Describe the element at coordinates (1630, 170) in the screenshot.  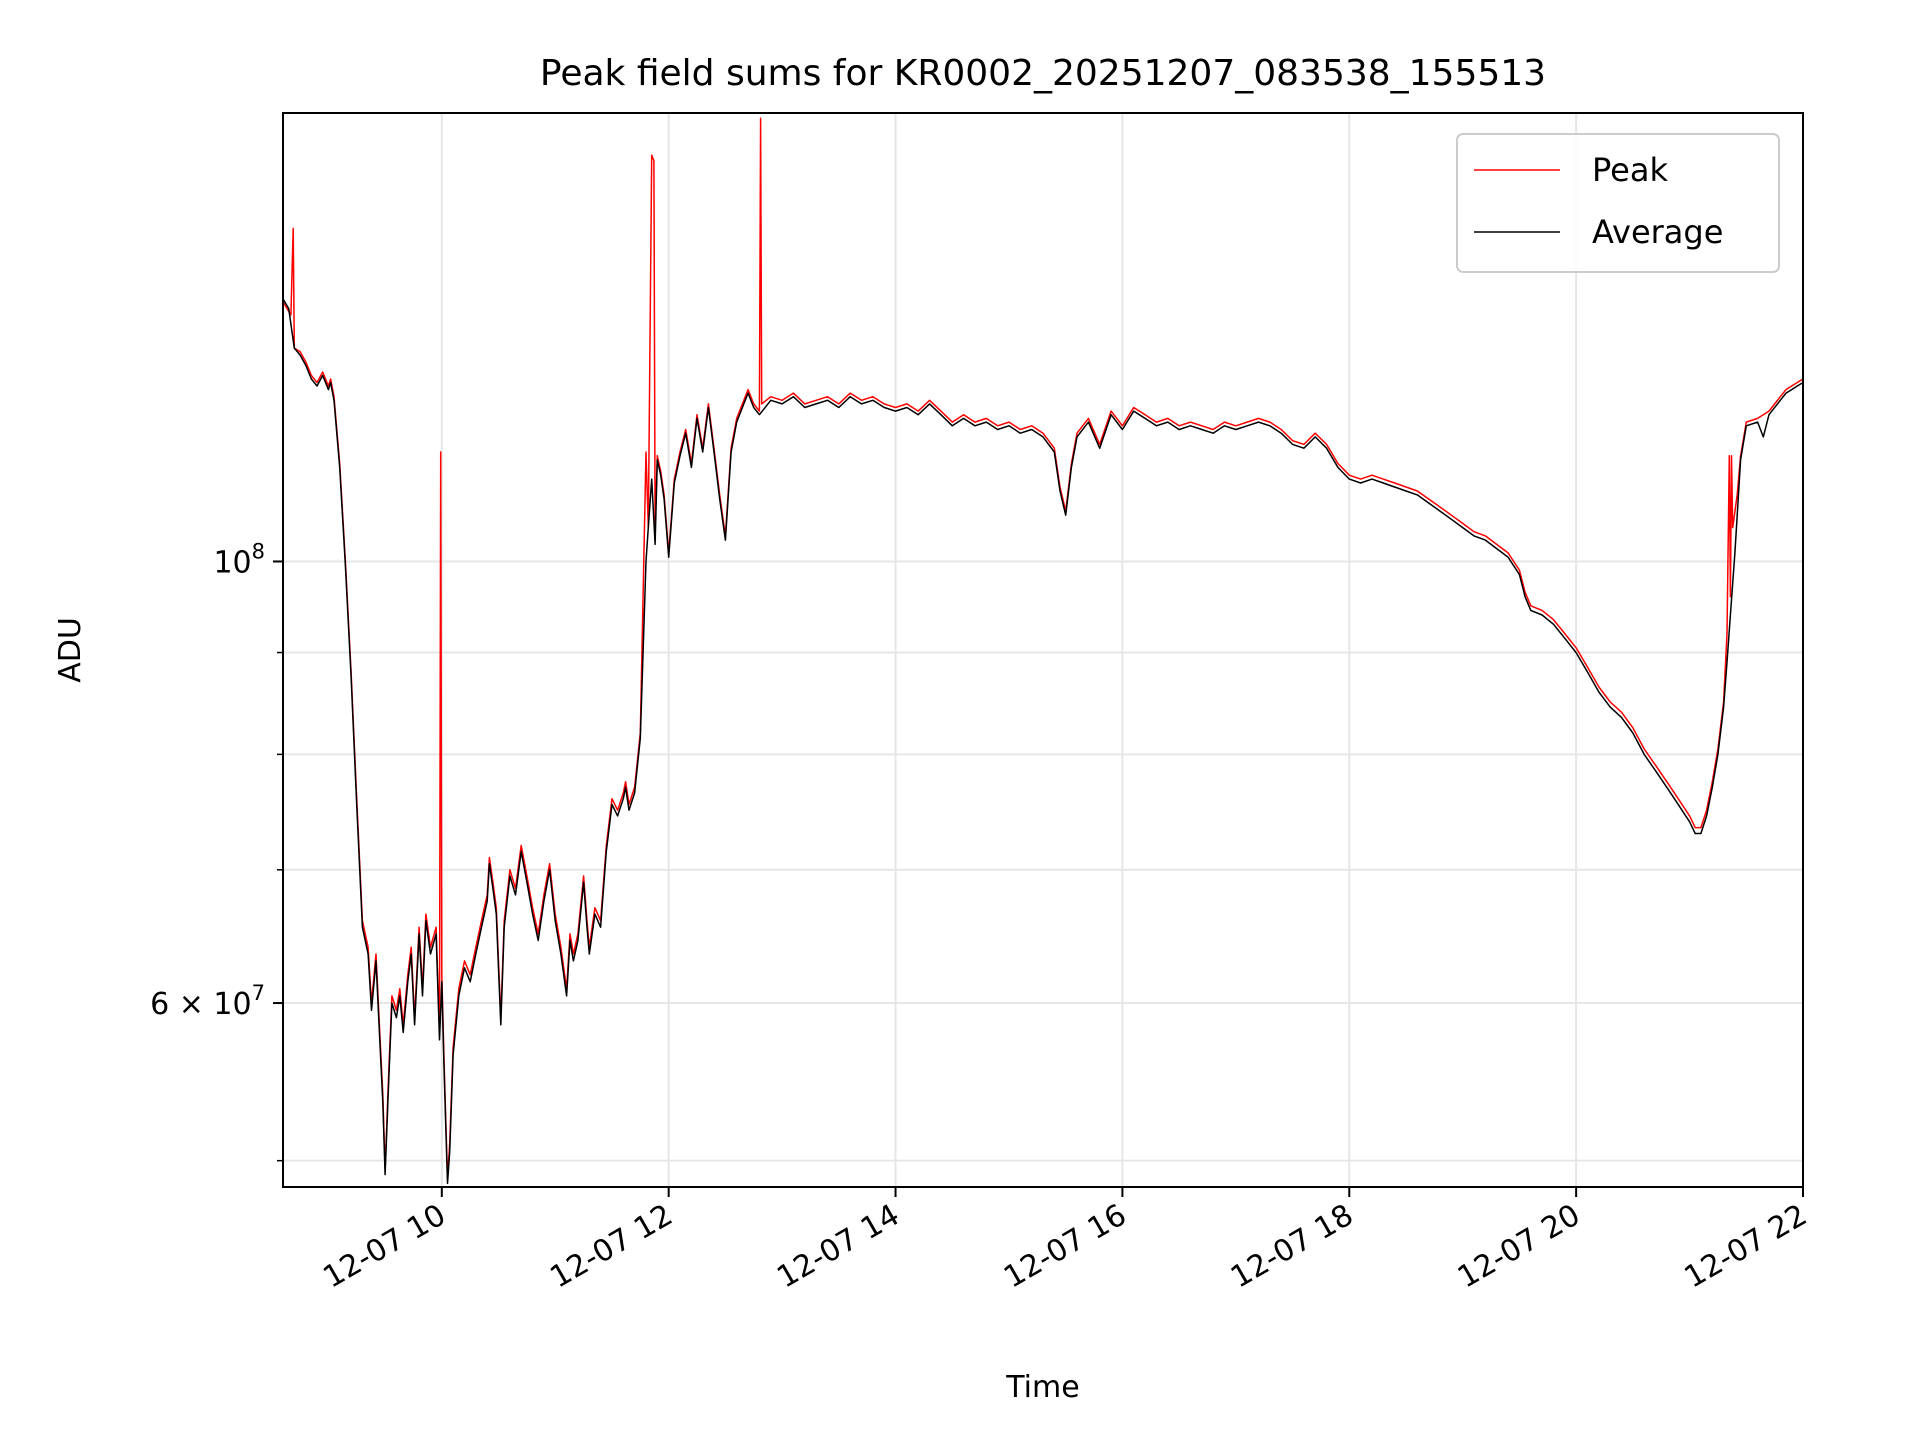
I see `legend-peak-label: Peak` at that location.